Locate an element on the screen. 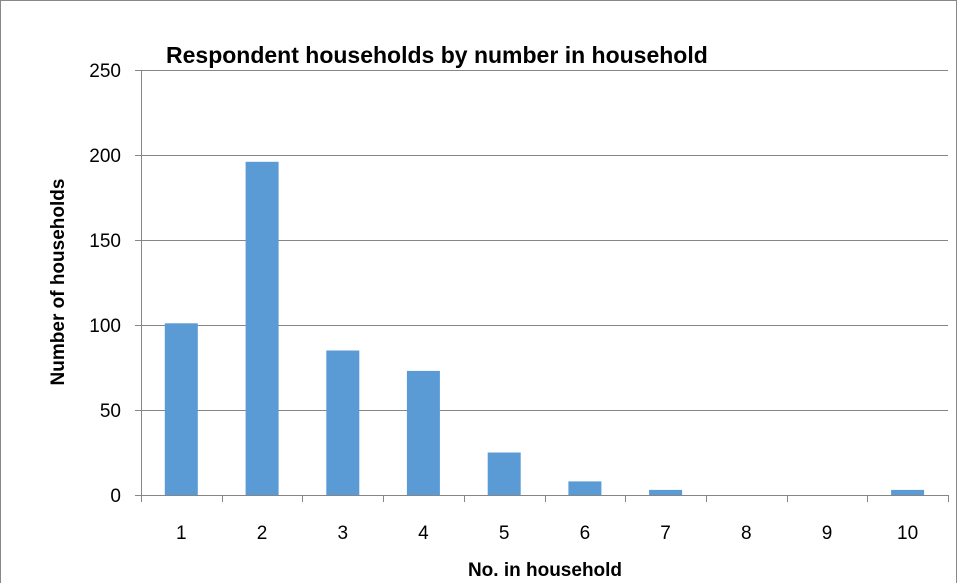 The width and height of the screenshot is (958, 588). x-tick-label: 7 is located at coordinates (665, 533).